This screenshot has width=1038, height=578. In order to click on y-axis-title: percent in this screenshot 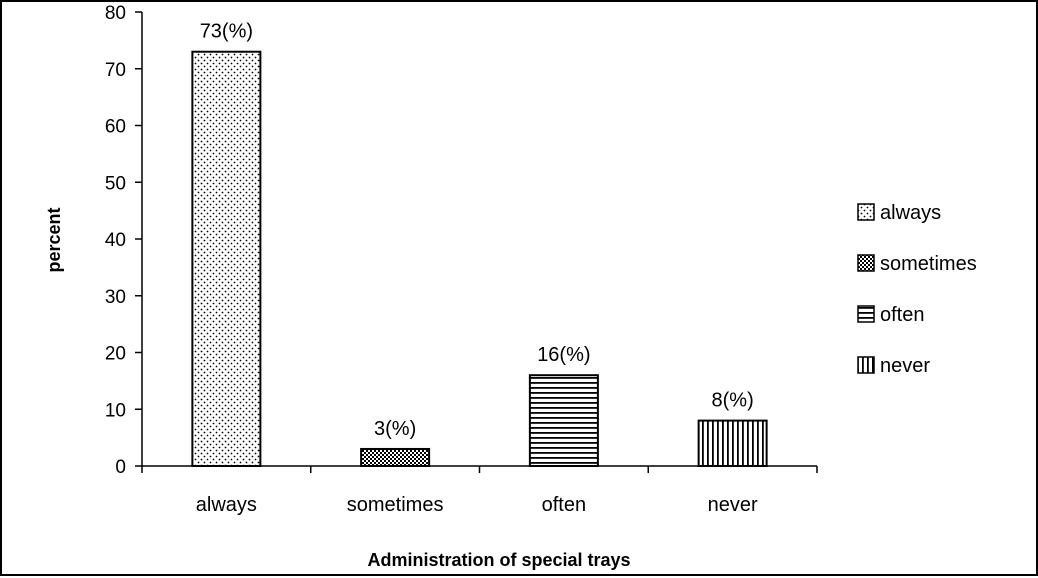, I will do `click(54, 239)`.